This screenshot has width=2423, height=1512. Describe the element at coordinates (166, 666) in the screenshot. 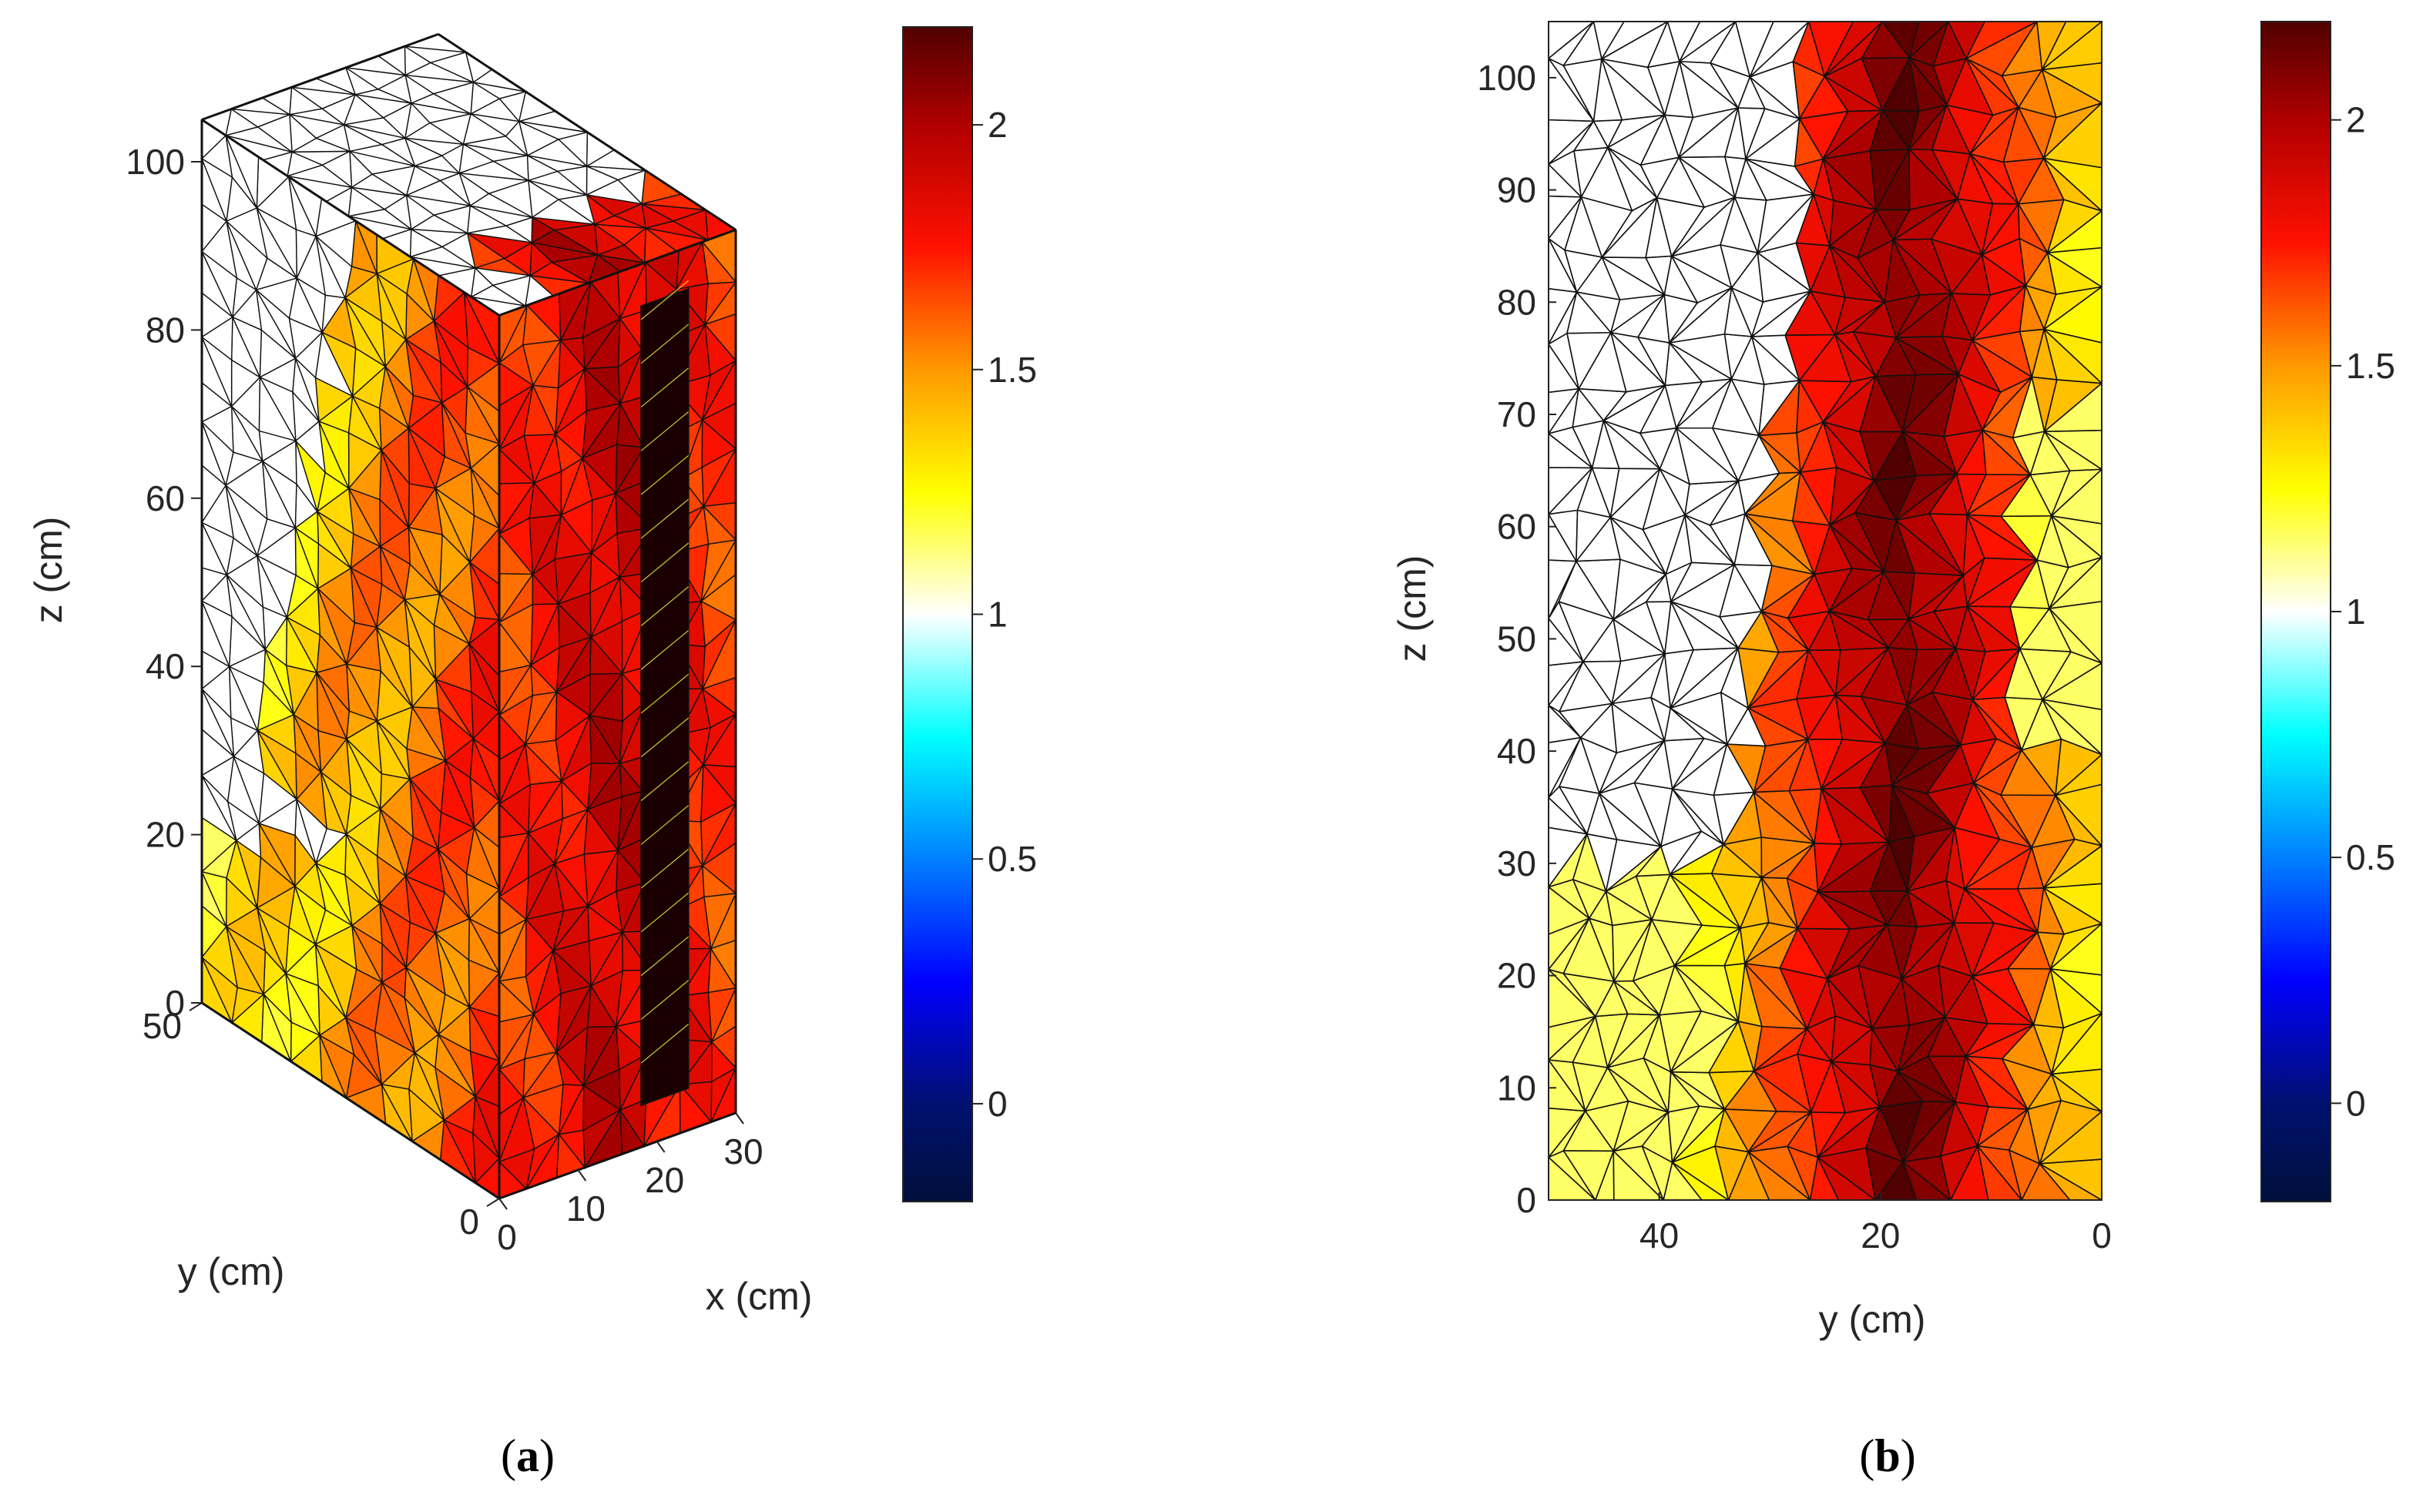

I see `z-tick-label-a: 40` at that location.